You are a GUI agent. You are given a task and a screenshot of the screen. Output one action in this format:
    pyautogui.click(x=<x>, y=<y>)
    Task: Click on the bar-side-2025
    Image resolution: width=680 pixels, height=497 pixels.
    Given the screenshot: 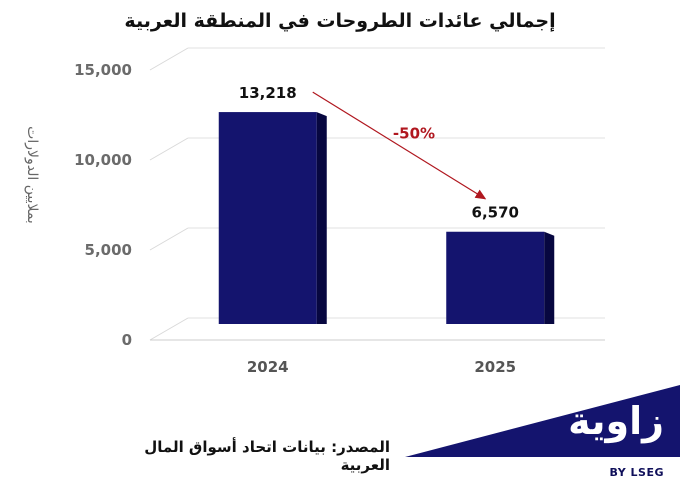 What is the action you would take?
    pyautogui.click(x=549, y=277)
    